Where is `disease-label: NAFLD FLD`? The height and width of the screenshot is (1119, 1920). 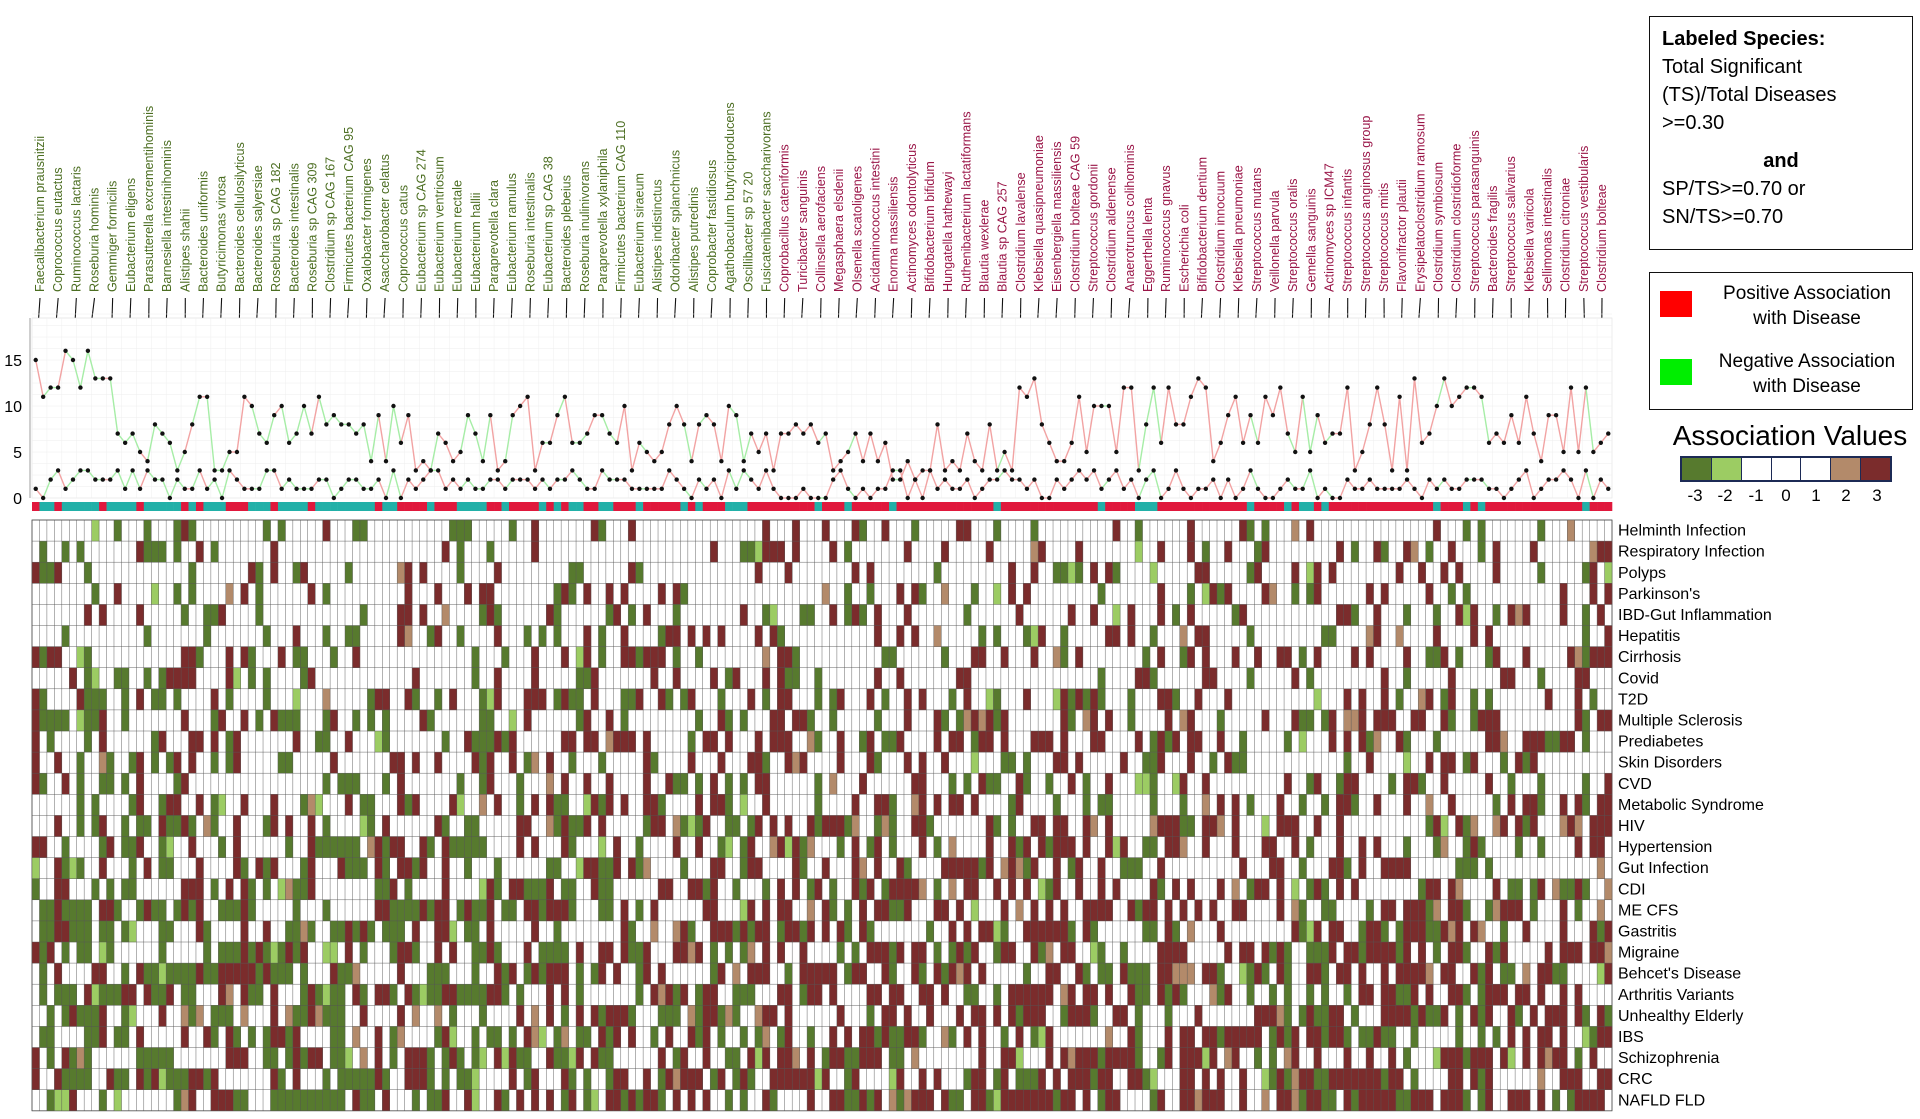 disease-label: NAFLD FLD is located at coordinates (1661, 1100).